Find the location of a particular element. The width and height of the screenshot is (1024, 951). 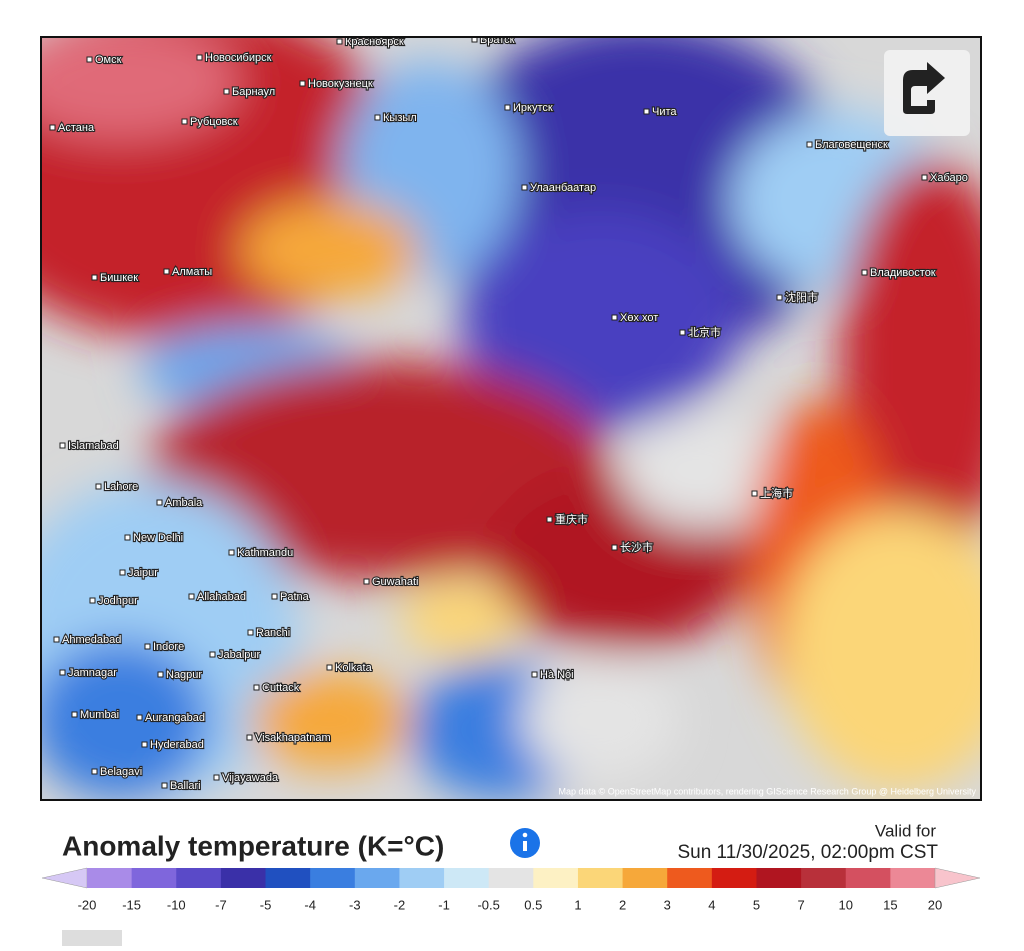

city-label: Астана is located at coordinates (76, 128).